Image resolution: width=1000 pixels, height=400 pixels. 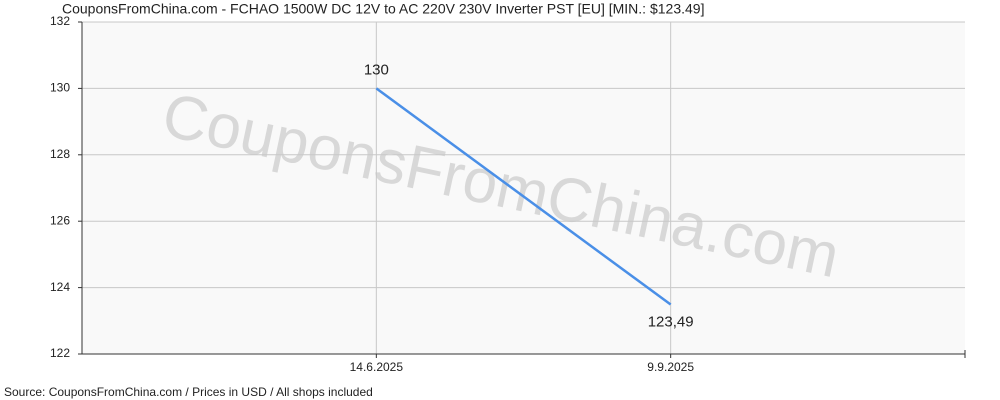 What do you see at coordinates (670, 367) in the screenshot?
I see `x-tick-label: 9.9.2025` at bounding box center [670, 367].